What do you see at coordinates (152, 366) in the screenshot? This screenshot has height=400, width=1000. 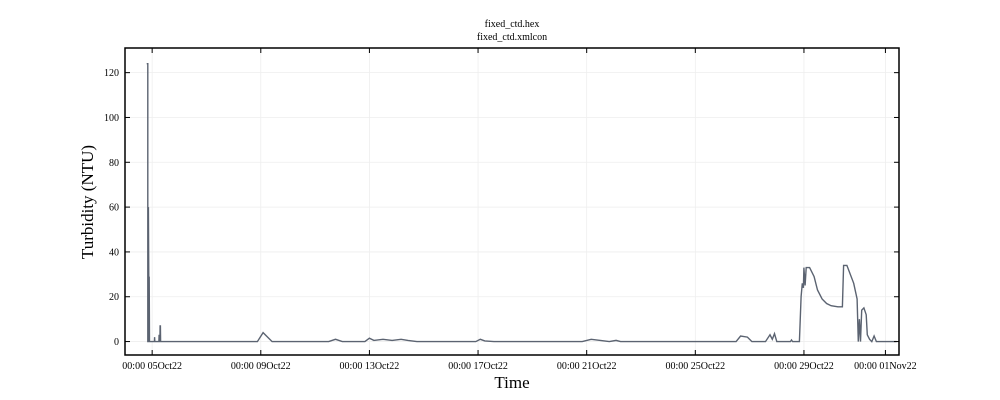 I see `x-tick-label: 00:00 05Oct22` at bounding box center [152, 366].